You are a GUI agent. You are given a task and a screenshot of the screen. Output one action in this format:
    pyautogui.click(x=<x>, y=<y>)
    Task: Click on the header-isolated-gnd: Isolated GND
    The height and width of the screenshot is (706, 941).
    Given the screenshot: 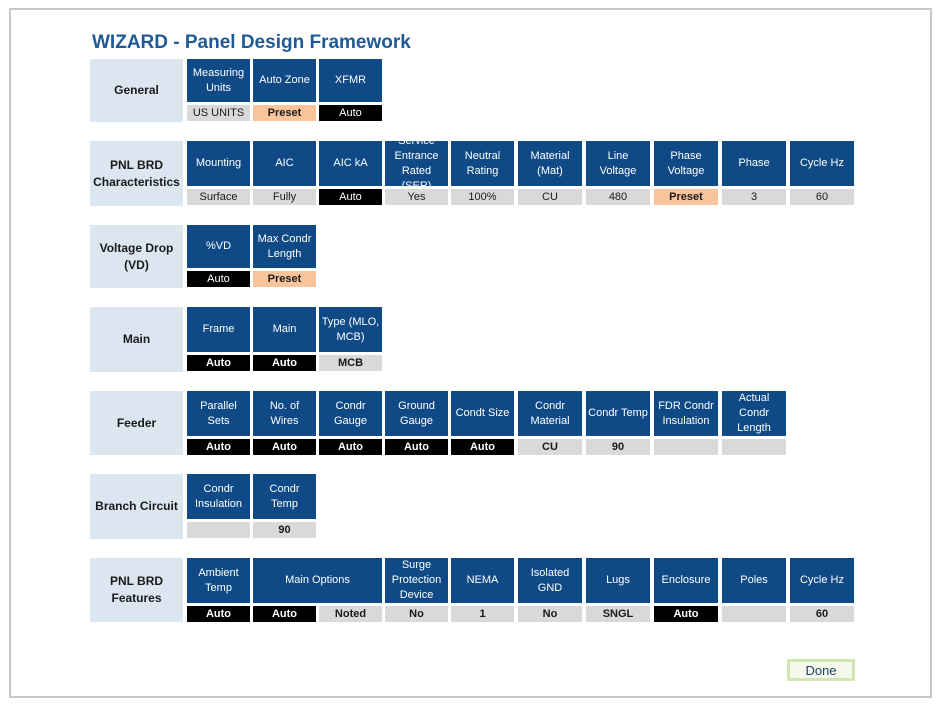 What is the action you would take?
    pyautogui.click(x=550, y=580)
    